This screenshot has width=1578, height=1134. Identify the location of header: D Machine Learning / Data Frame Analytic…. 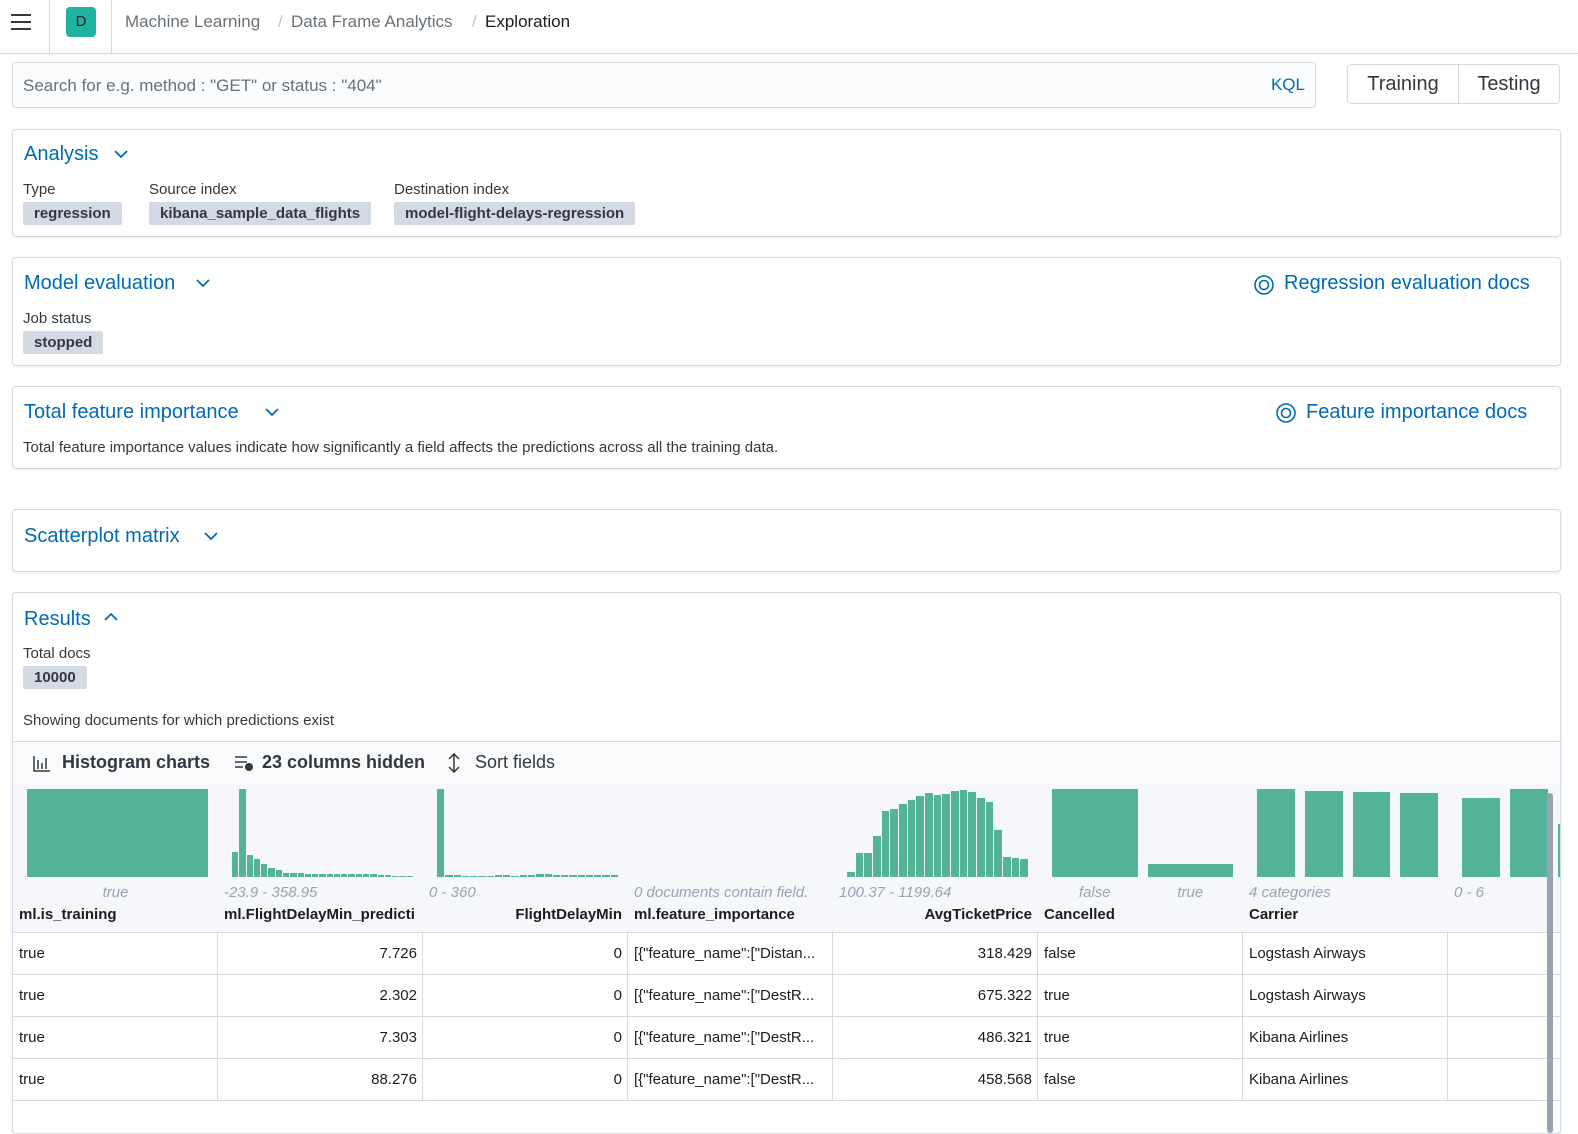
(789, 27).